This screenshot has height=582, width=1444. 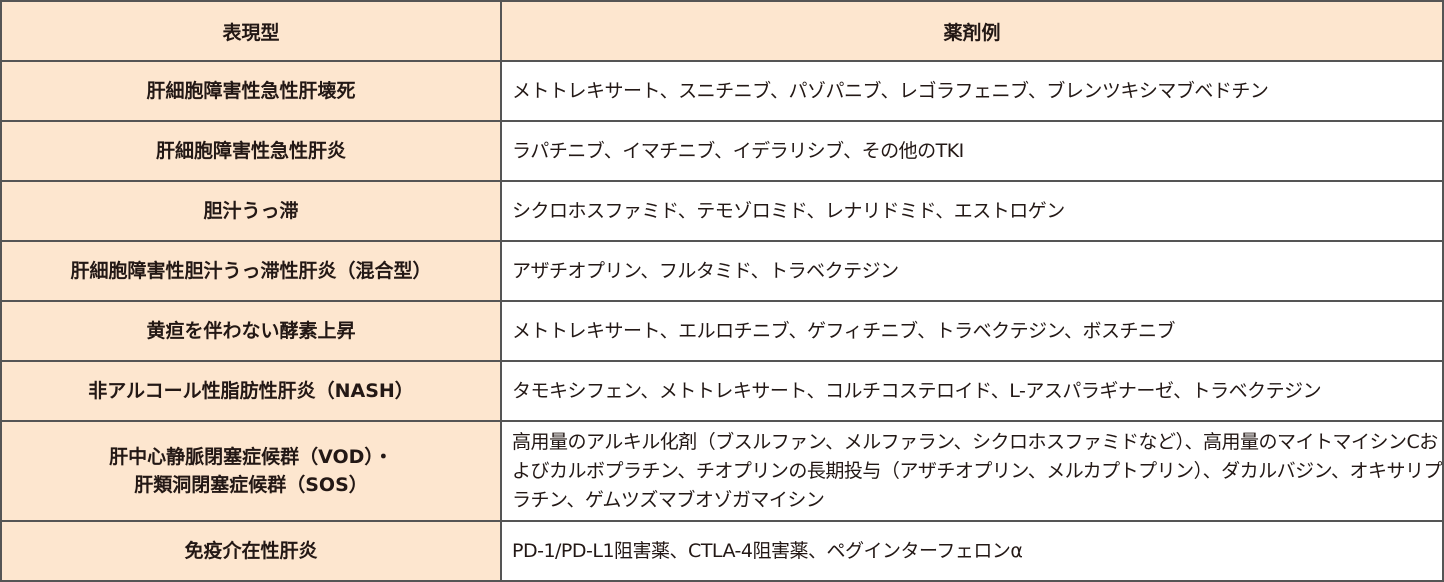 I want to click on drugs-cell: アザチオプリン、フルタミド、トラベクテジン, so click(x=972, y=271).